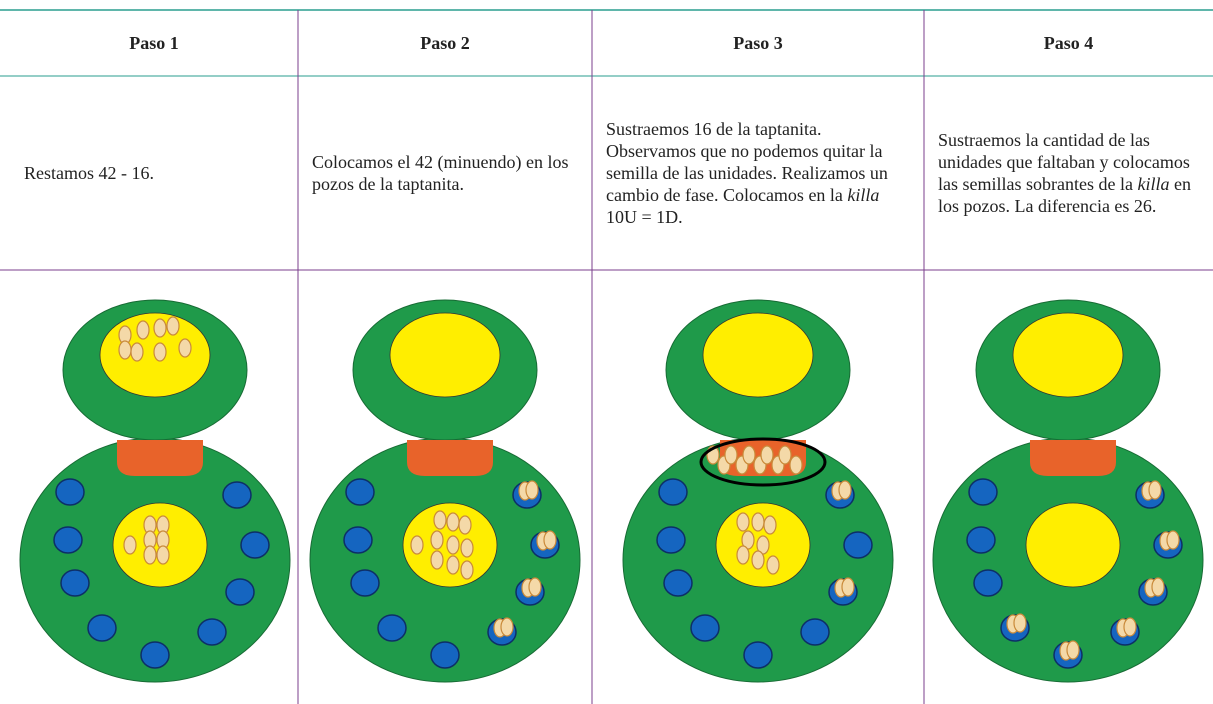 The height and width of the screenshot is (704, 1213). I want to click on text-run: 10U = 1D., so click(644, 217).